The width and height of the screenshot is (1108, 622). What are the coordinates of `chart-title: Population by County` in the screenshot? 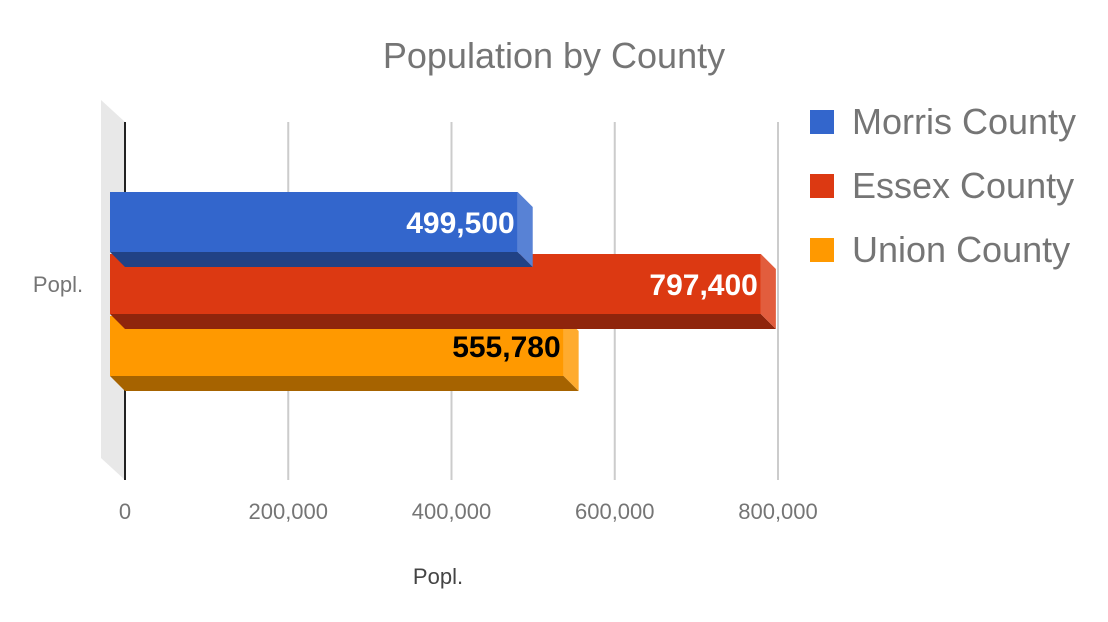 It's located at (554, 55).